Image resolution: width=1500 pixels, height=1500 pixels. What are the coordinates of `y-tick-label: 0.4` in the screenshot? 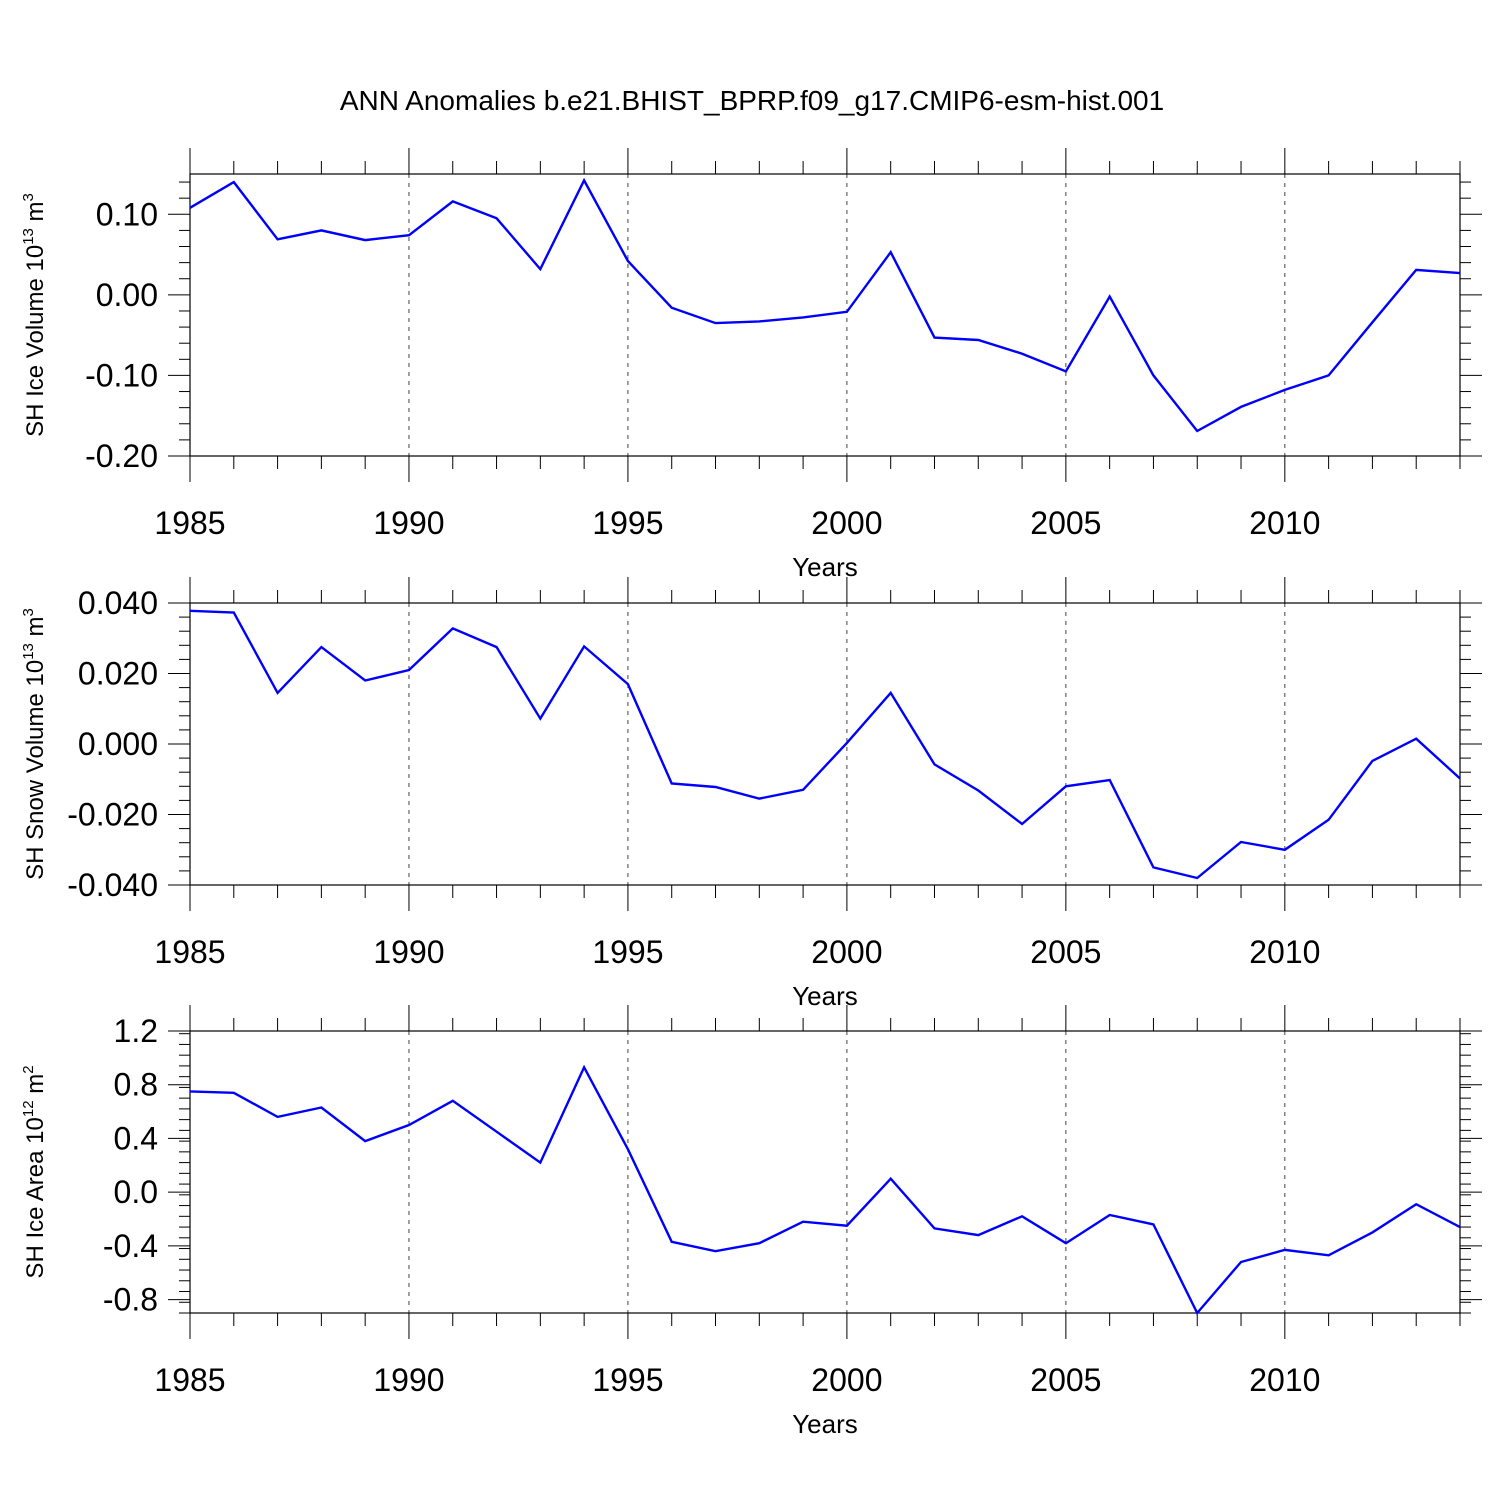 It's located at (136, 1138).